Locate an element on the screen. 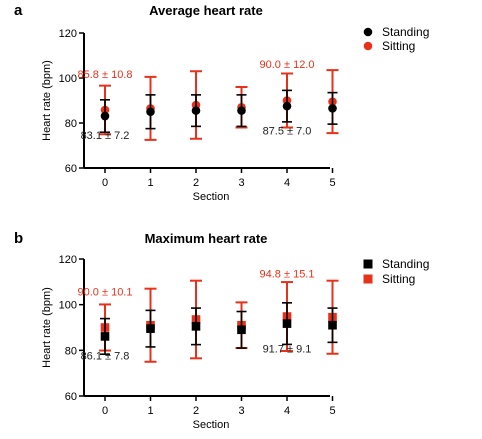  panel-b-x-axis-label: Section is located at coordinates (211, 425).